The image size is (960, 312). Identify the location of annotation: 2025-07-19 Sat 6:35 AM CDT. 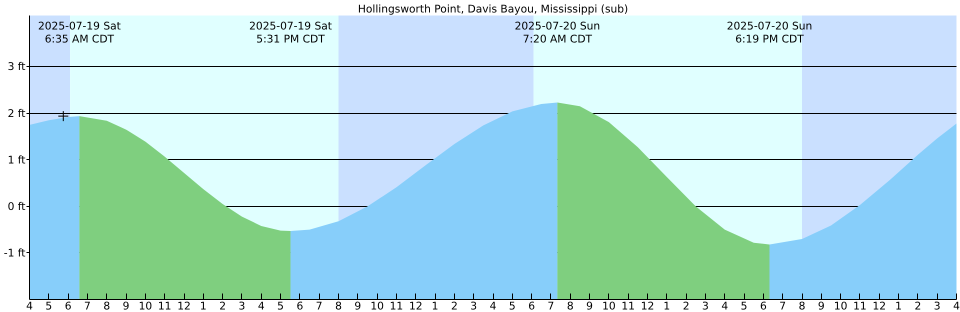
(79, 33).